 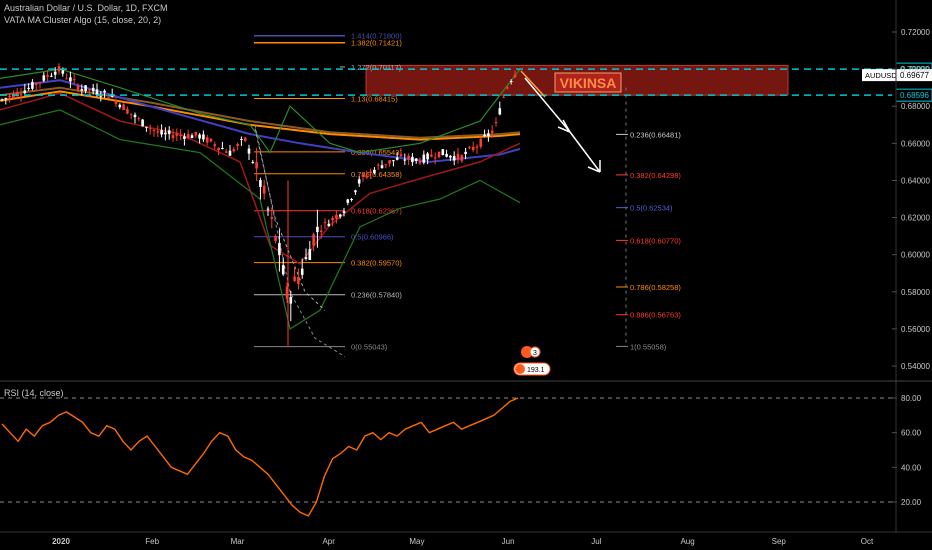 I want to click on zone-label-box, so click(x=588, y=82).